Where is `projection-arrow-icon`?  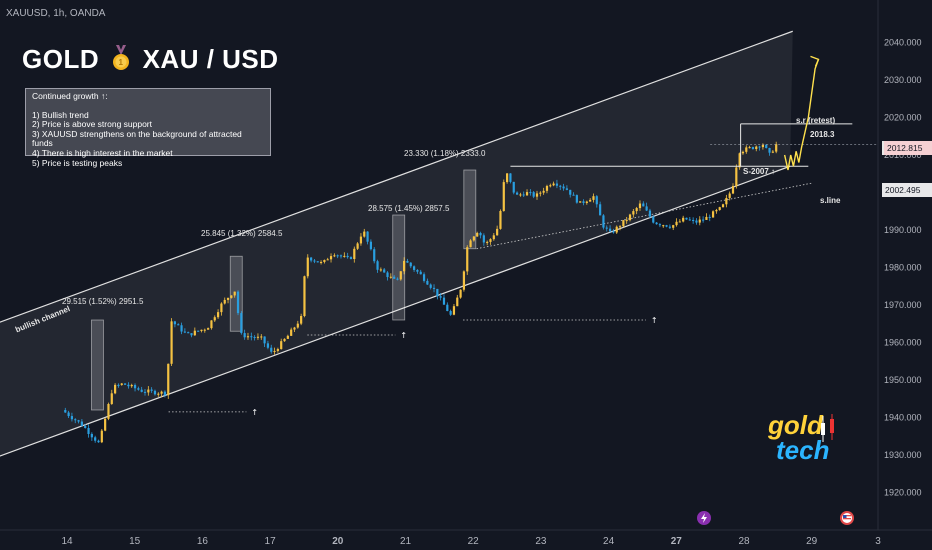 projection-arrow-icon is located at coordinates (815, 61).